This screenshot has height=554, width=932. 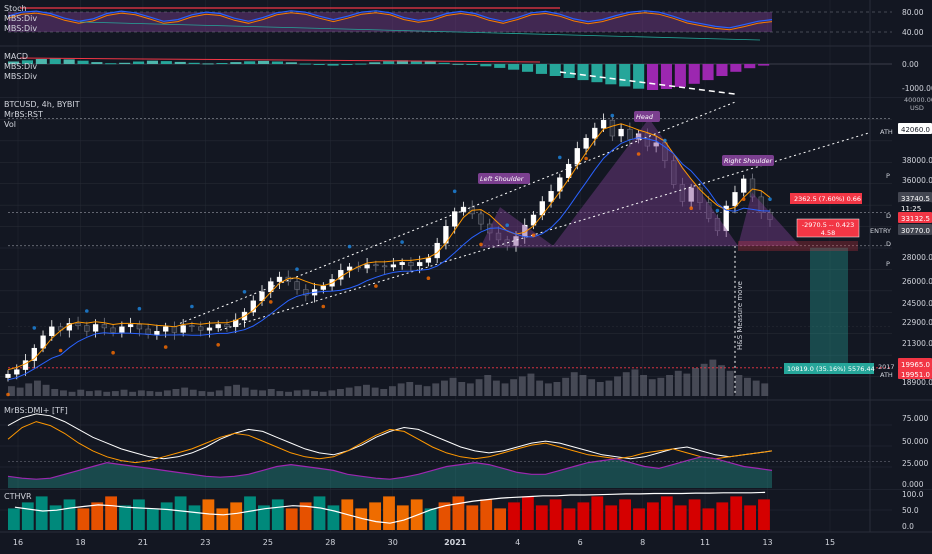 I want to click on dmi-axis-tick: 25.000, so click(x=915, y=463).